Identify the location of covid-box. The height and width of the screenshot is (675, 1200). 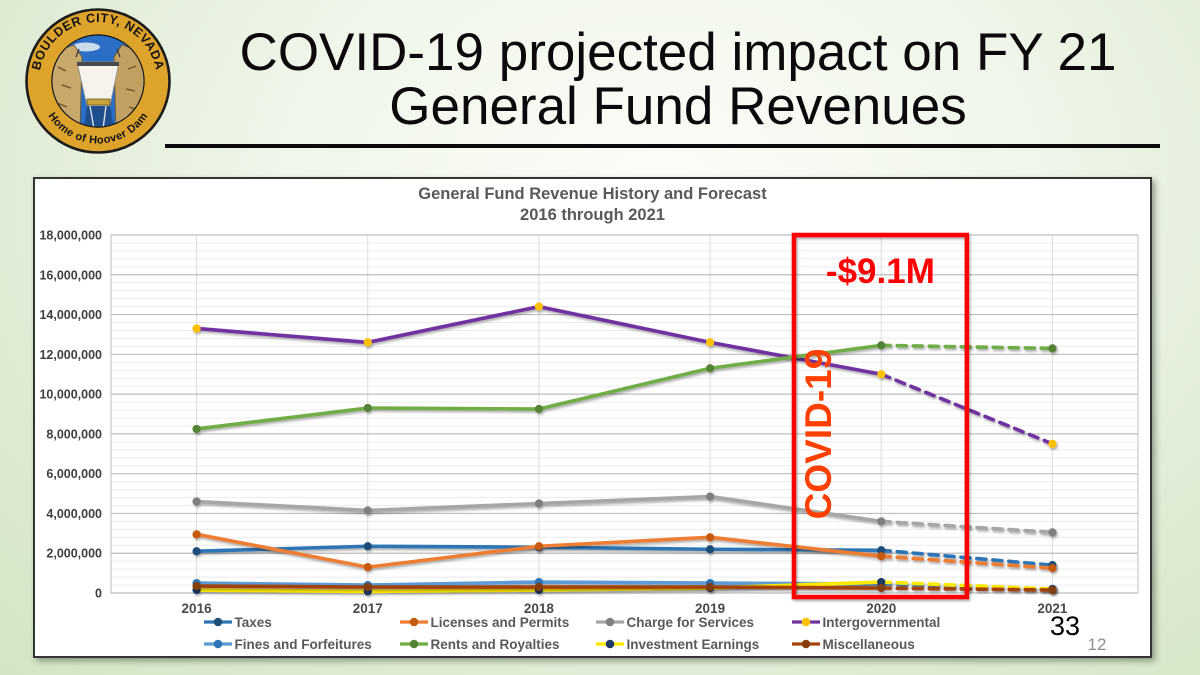
(880, 416).